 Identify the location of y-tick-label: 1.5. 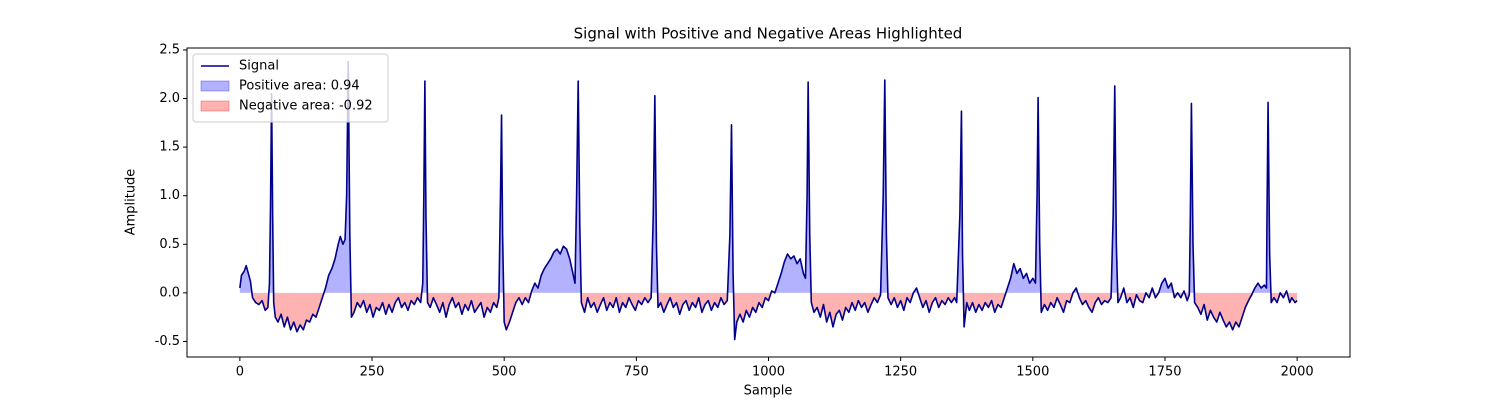
(169, 147).